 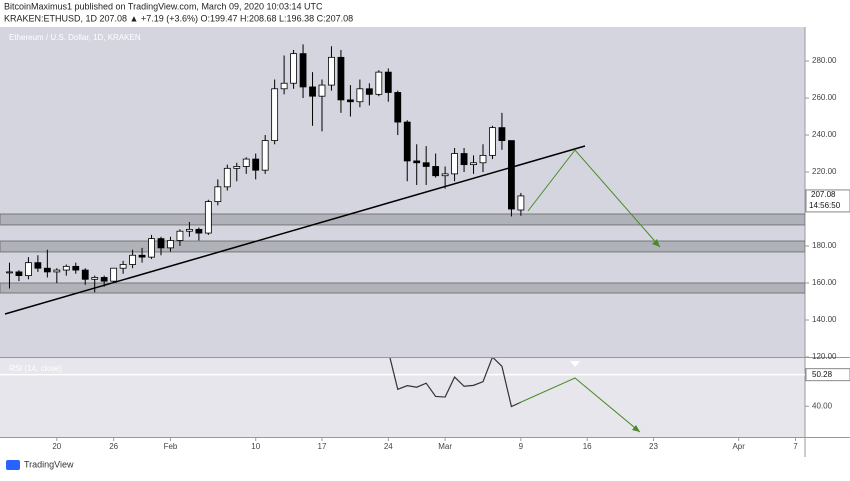 I want to click on y-tick-label: 220.00, so click(x=824, y=171).